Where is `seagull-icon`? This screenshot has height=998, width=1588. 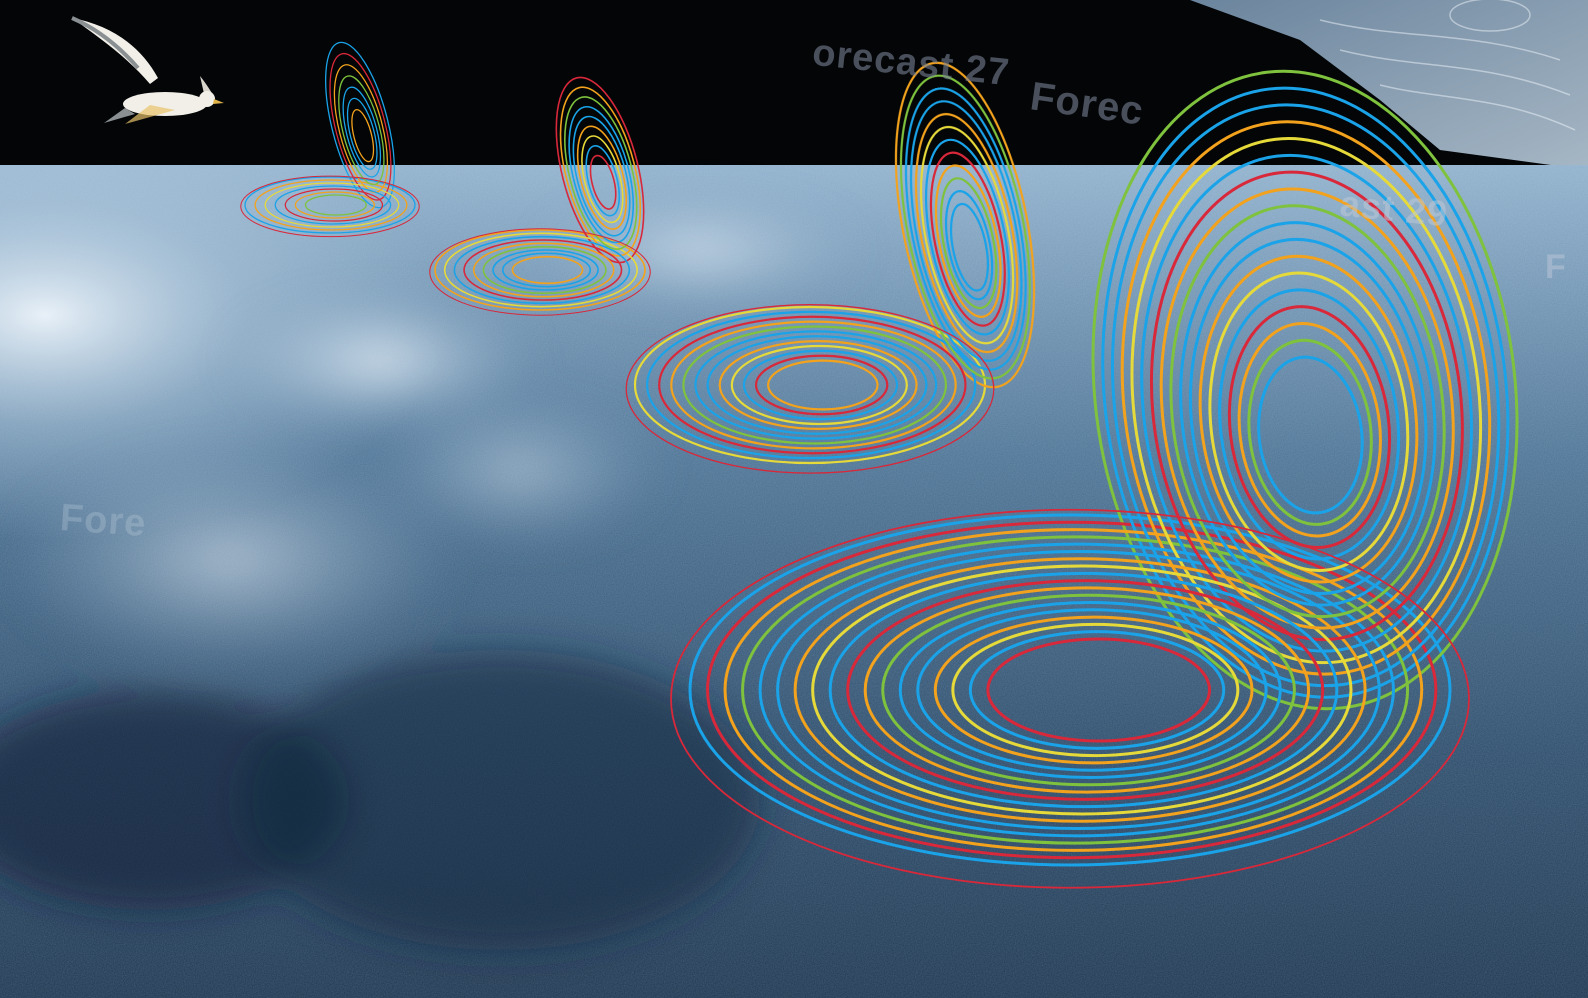
seagull-icon is located at coordinates (147, 70).